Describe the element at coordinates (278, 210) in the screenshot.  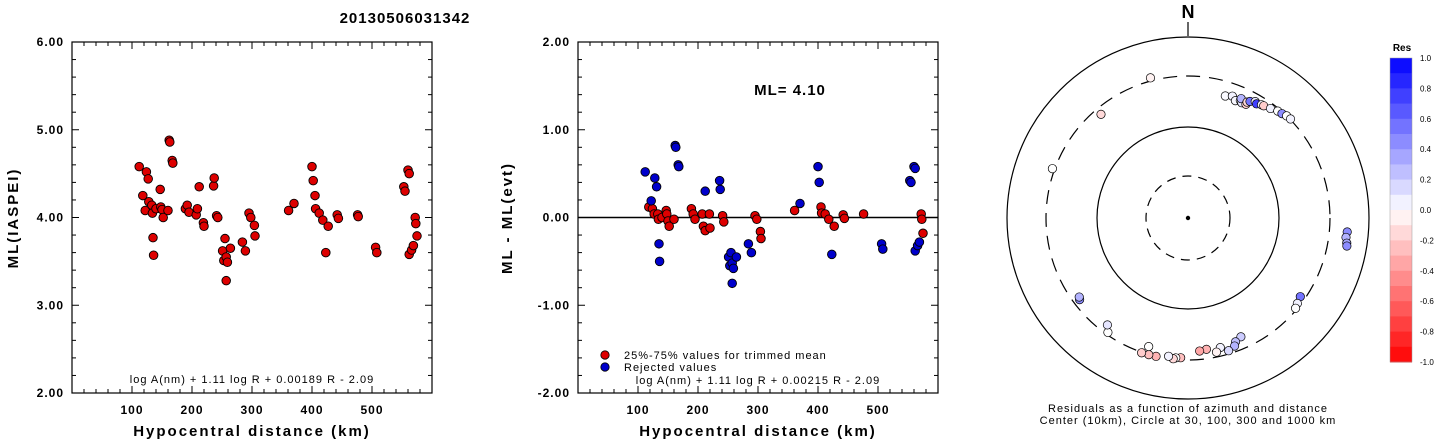
I see `data-points` at that location.